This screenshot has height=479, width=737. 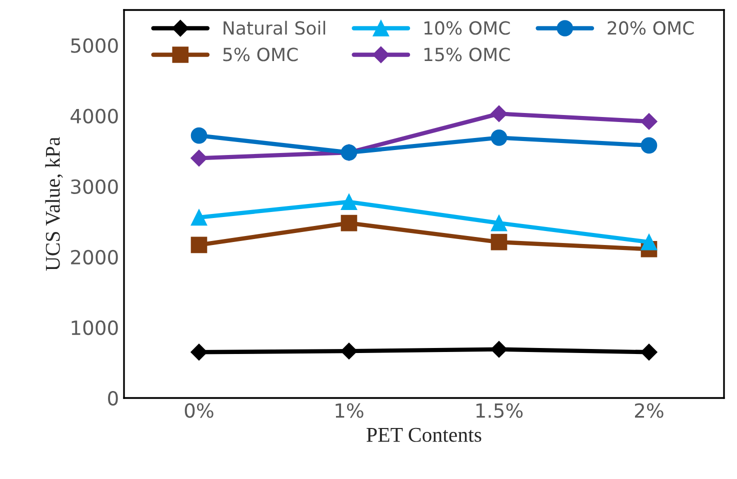 What do you see at coordinates (260, 55) in the screenshot?
I see `legend-label: 5% OMC` at bounding box center [260, 55].